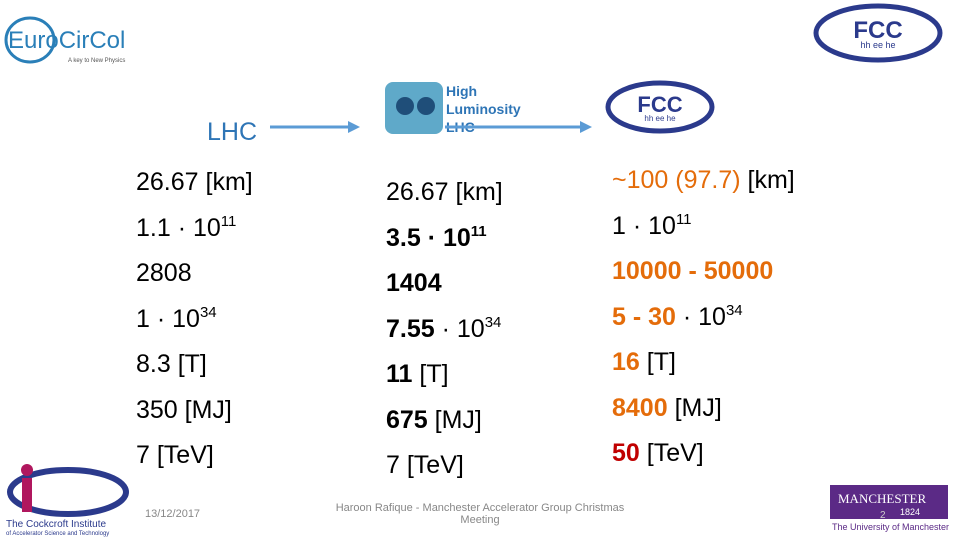  What do you see at coordinates (96, 61) in the screenshot?
I see `eurocircol-tagline: A key to New Physics` at bounding box center [96, 61].